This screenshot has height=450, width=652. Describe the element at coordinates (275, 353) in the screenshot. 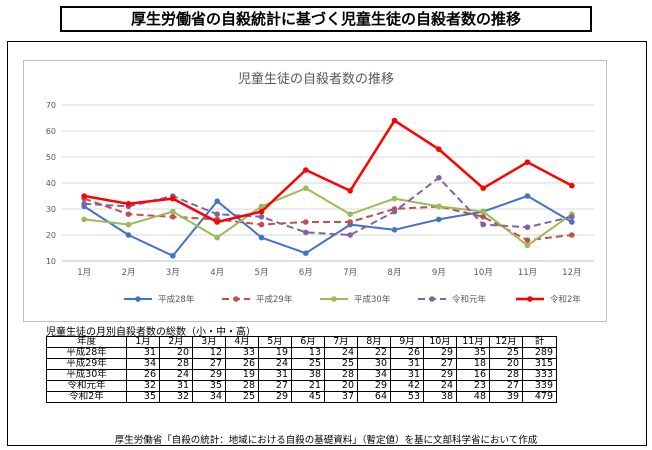

I see `table-cell: 19` at that location.